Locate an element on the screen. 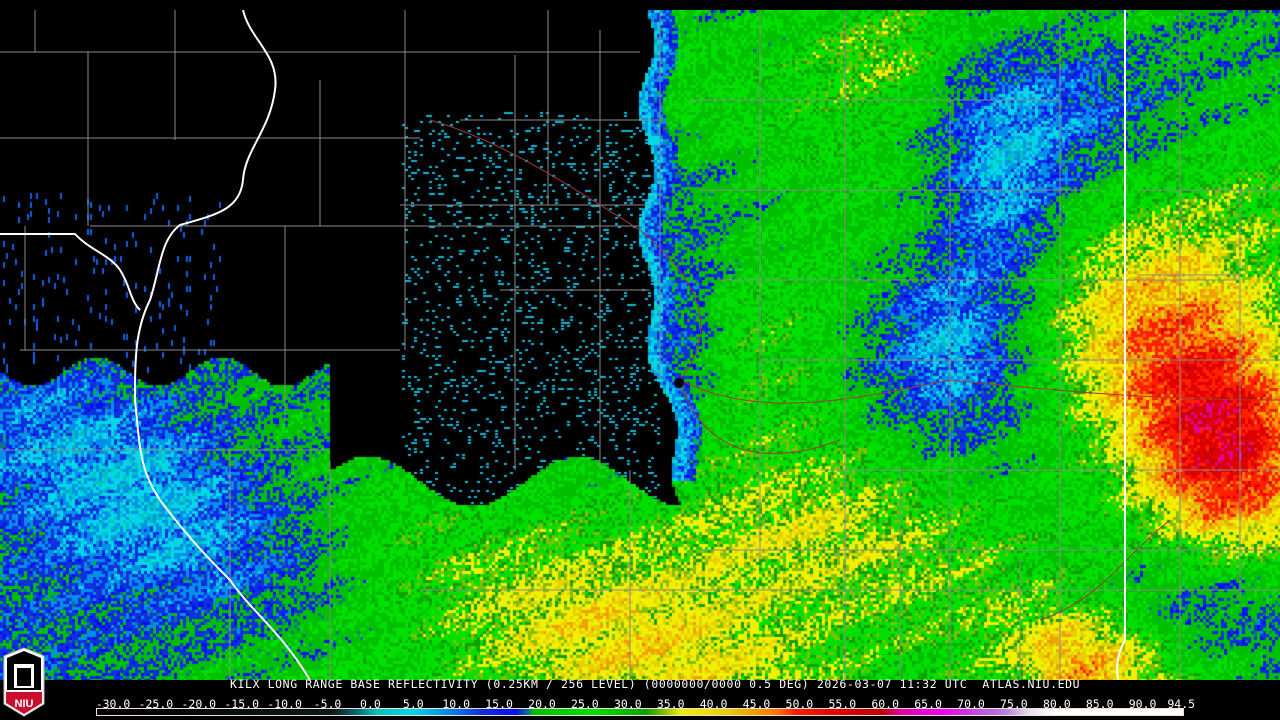  legend-tick: -20.0 is located at coordinates (199, 704).